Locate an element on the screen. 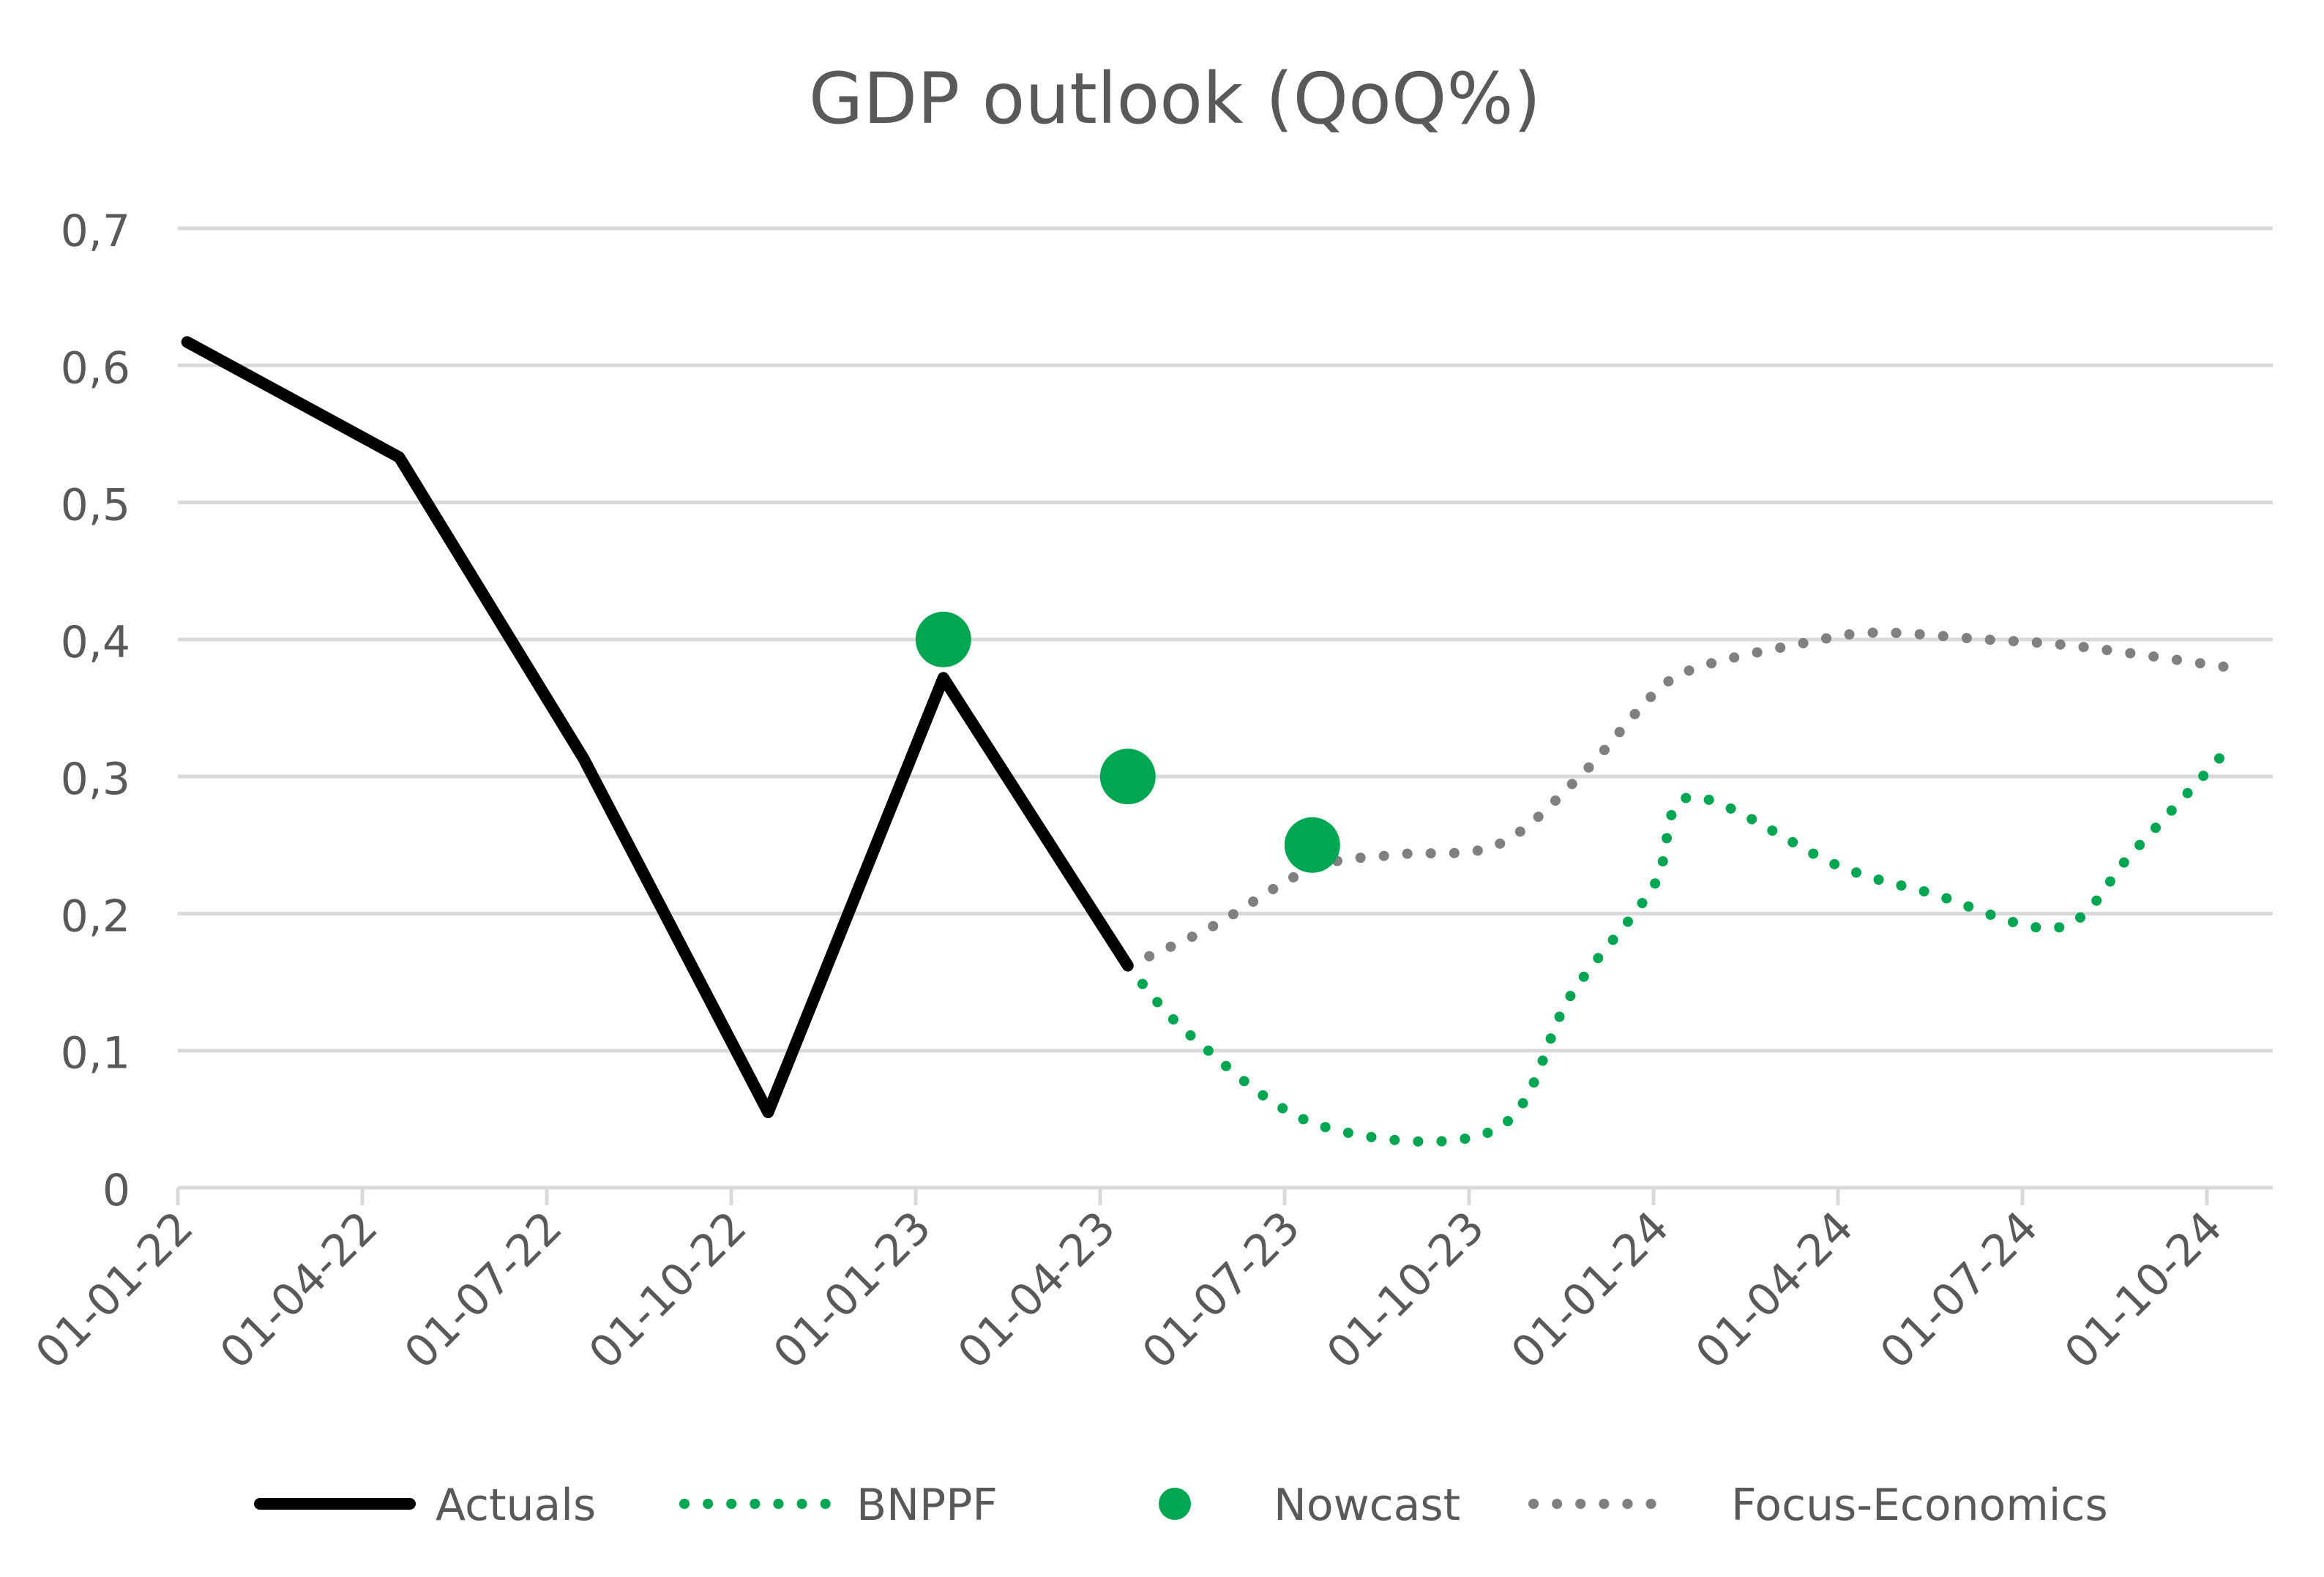 This screenshot has width=2324, height=1577. chart-title: GDP outlook (QoQ%) is located at coordinates (1175, 99).